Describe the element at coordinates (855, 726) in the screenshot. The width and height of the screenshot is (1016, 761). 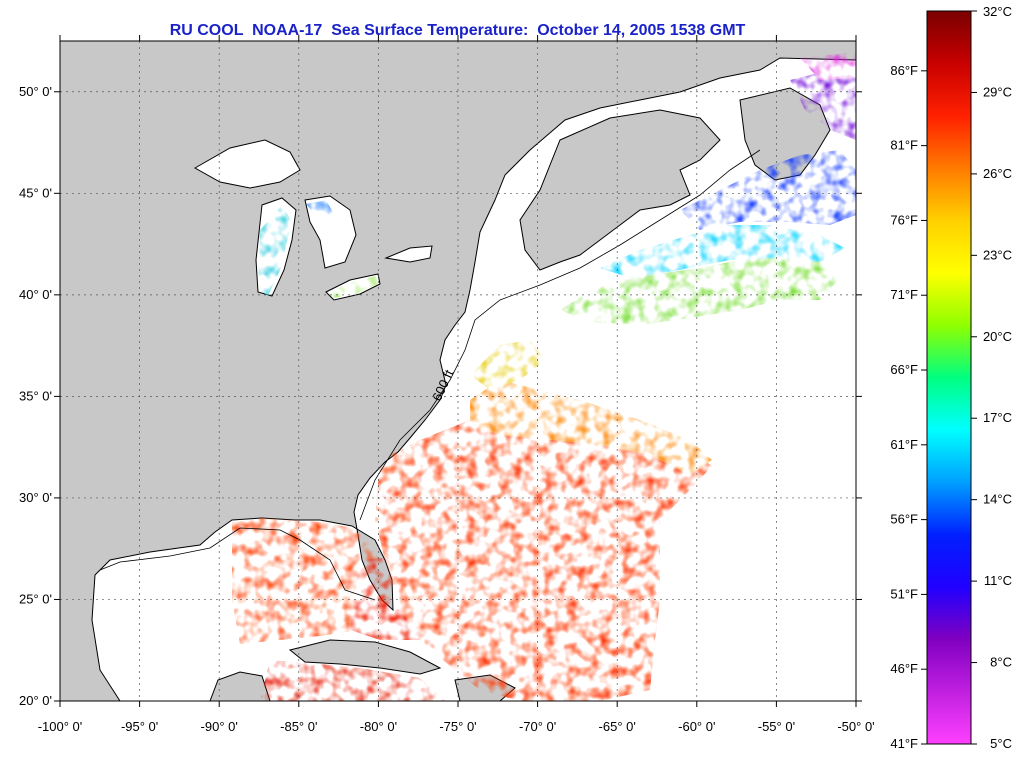
I see `lon-label: -50° 0'` at that location.